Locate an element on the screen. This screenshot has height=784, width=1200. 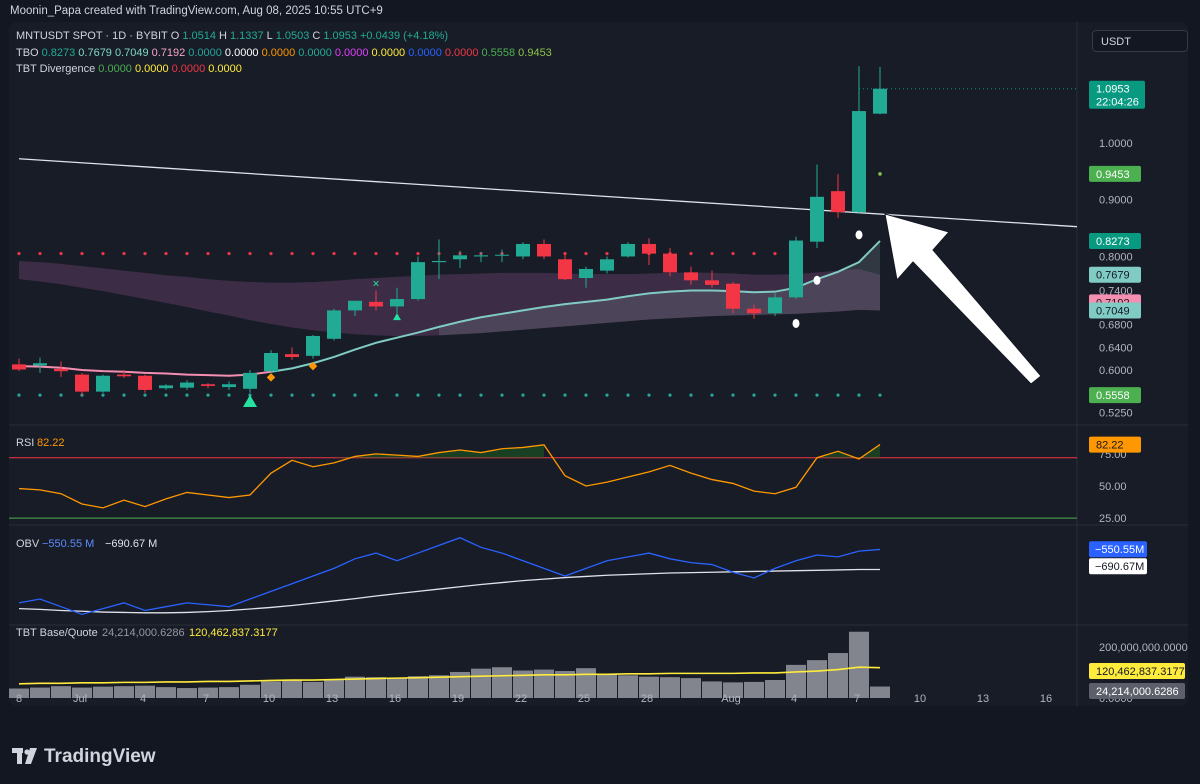
descending-trendline is located at coordinates (548, 193).